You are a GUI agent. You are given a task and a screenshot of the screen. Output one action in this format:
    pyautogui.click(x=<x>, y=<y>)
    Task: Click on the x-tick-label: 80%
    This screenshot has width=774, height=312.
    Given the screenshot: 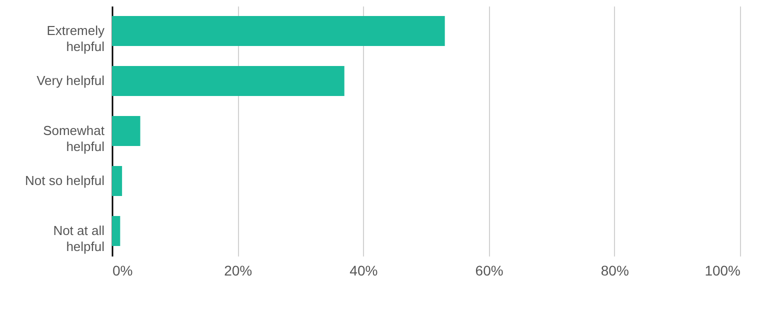 What is the action you would take?
    pyautogui.click(x=614, y=270)
    